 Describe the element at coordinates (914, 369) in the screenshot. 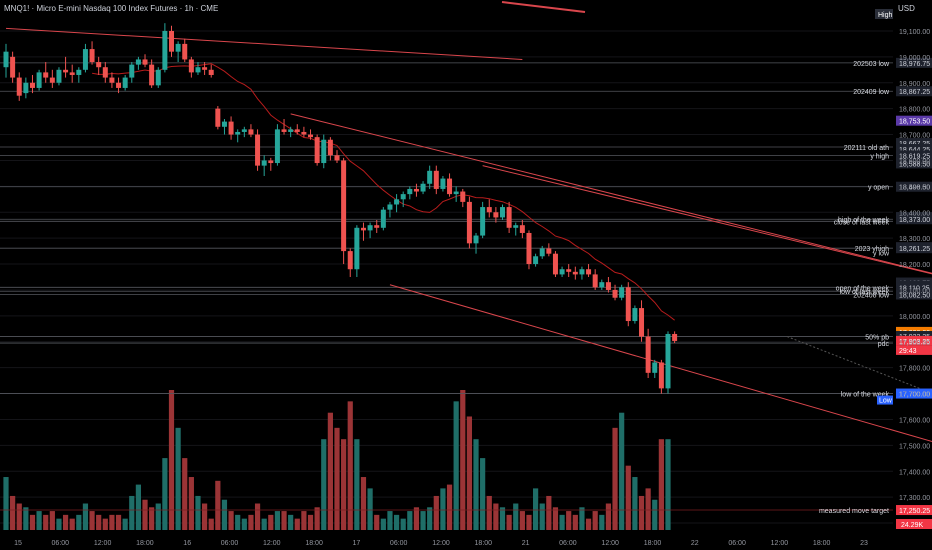

I see `price-tick-label: 17,800.00` at that location.